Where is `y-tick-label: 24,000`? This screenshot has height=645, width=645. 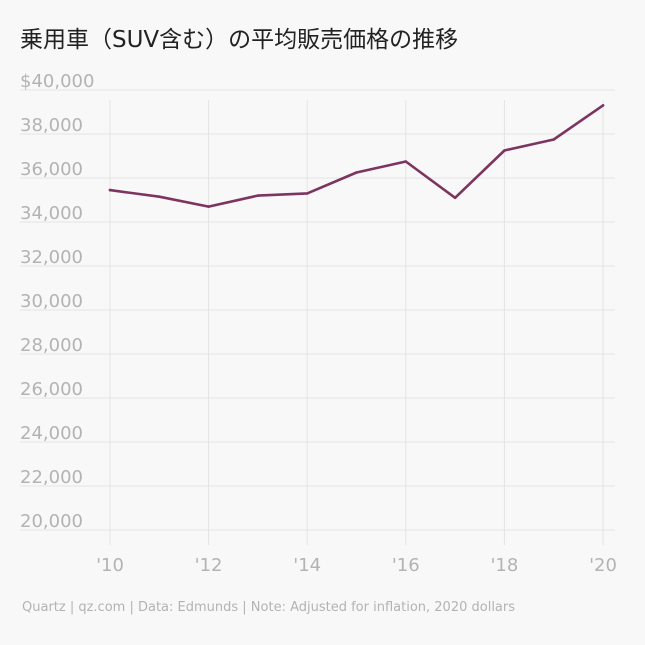
y-tick-label: 24,000 is located at coordinates (51, 433).